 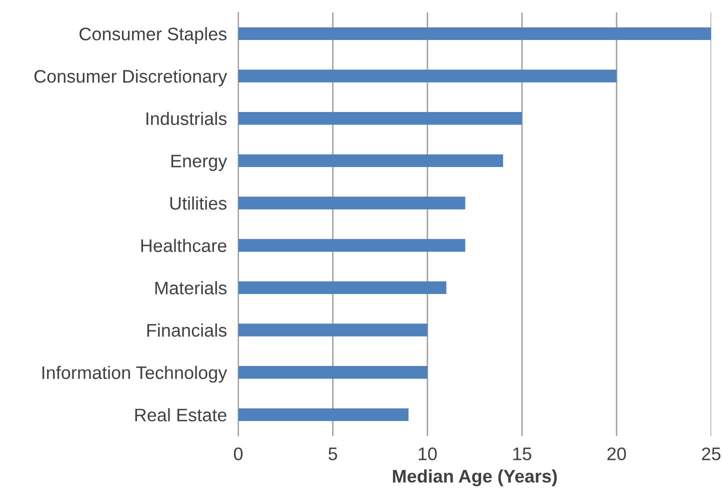 I want to click on y-tick-label: Utilities, so click(x=198, y=203).